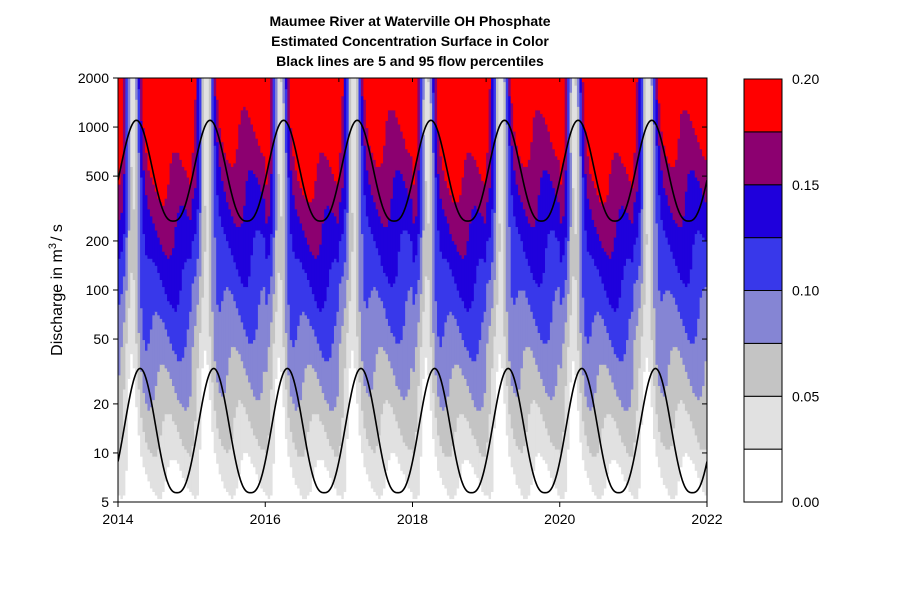  I want to click on colorbar-segment, so click(763, 422).